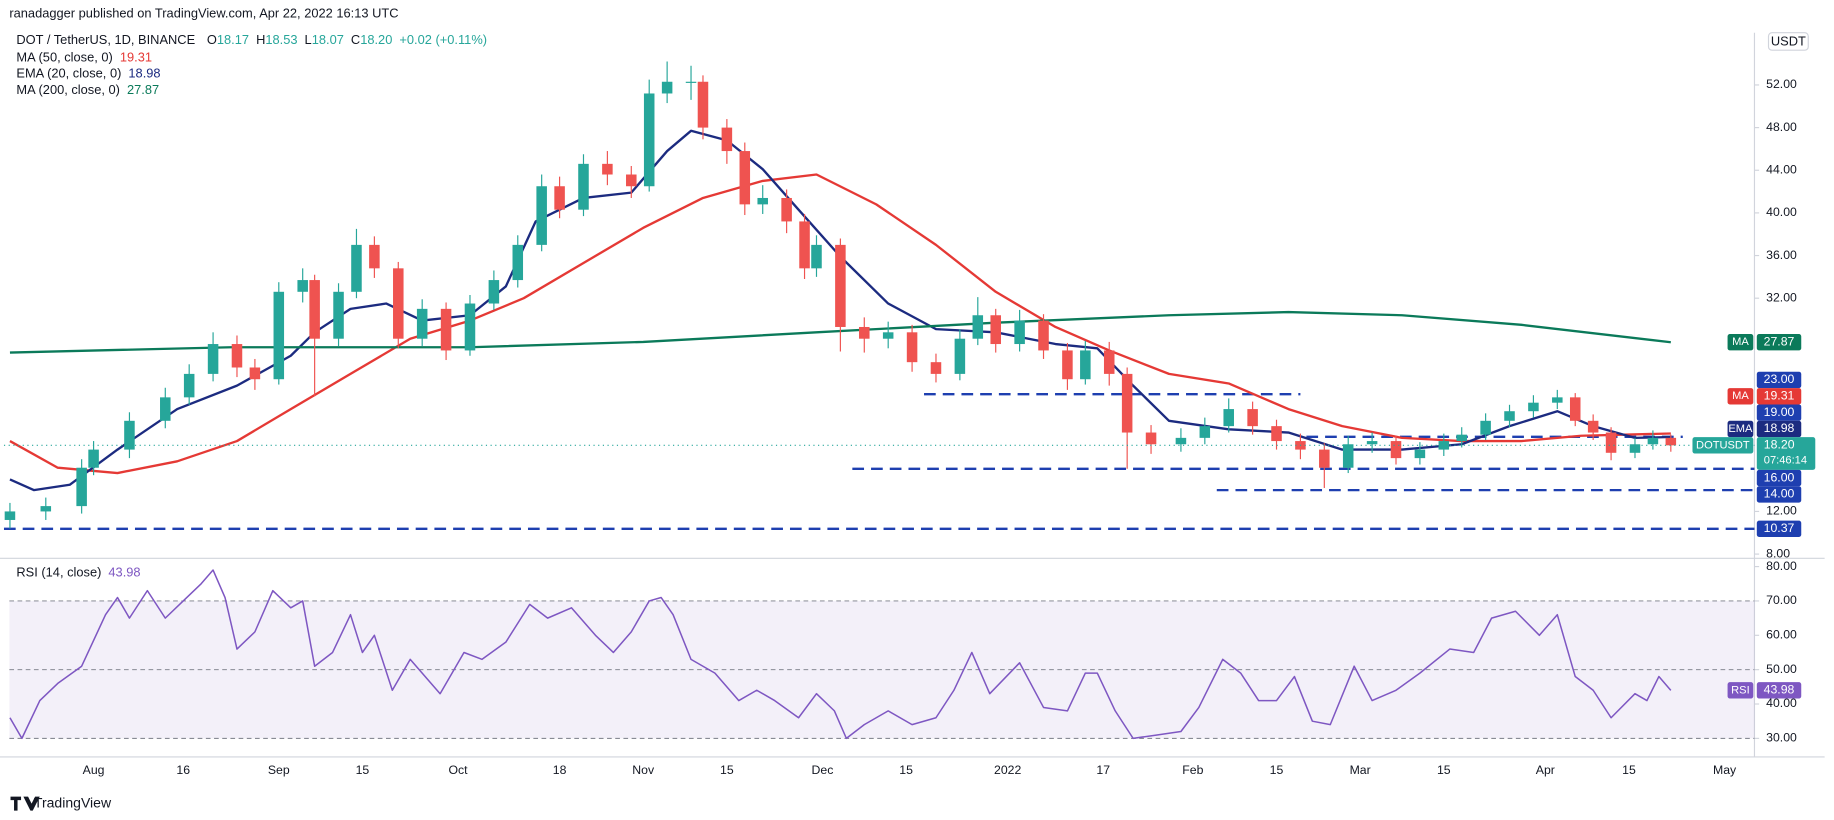  I want to click on y-tick-label: 32.00, so click(1781, 297).